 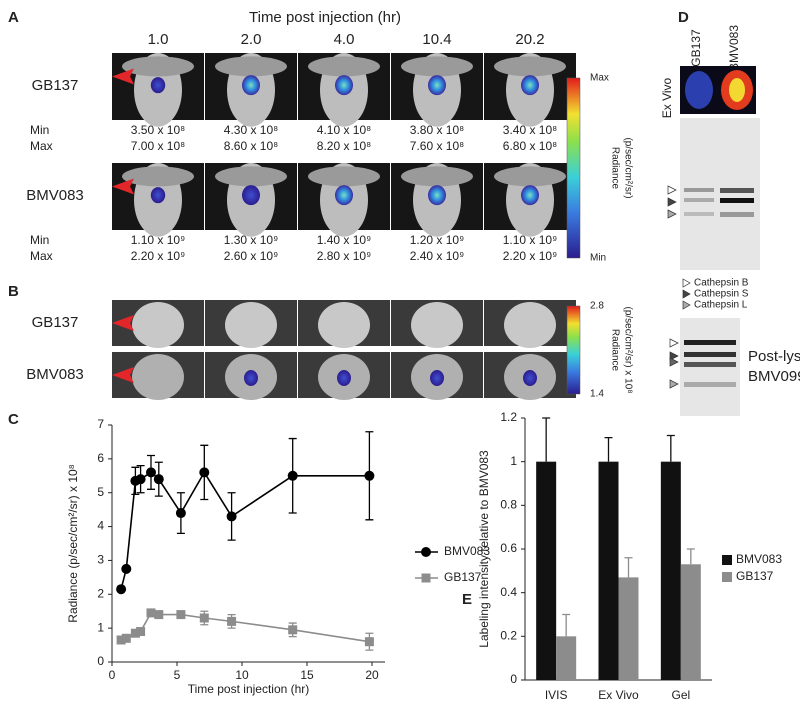 What do you see at coordinates (720, 194) in the screenshot?
I see `gel` at bounding box center [720, 194].